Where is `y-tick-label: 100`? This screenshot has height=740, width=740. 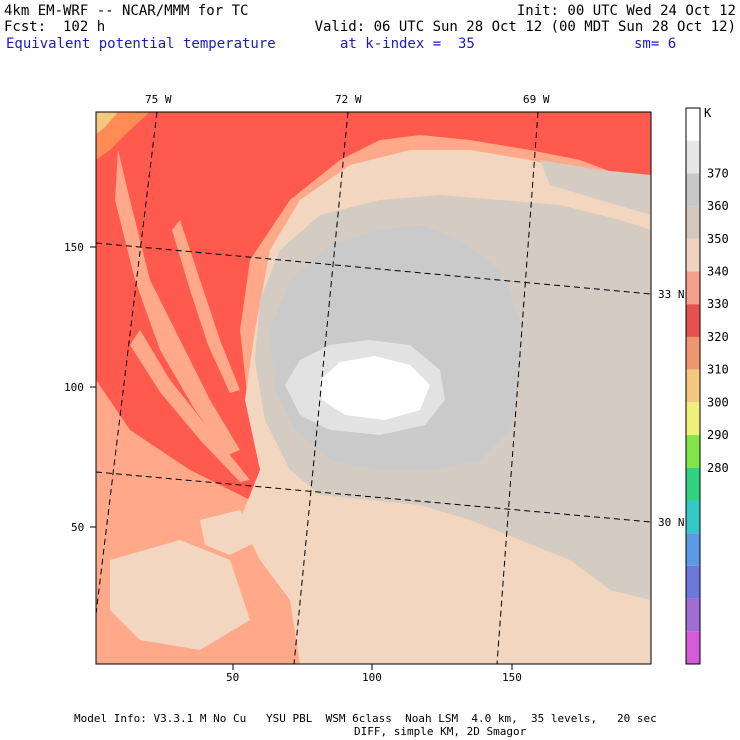
y-tick-label: 100 is located at coordinates (74, 387).